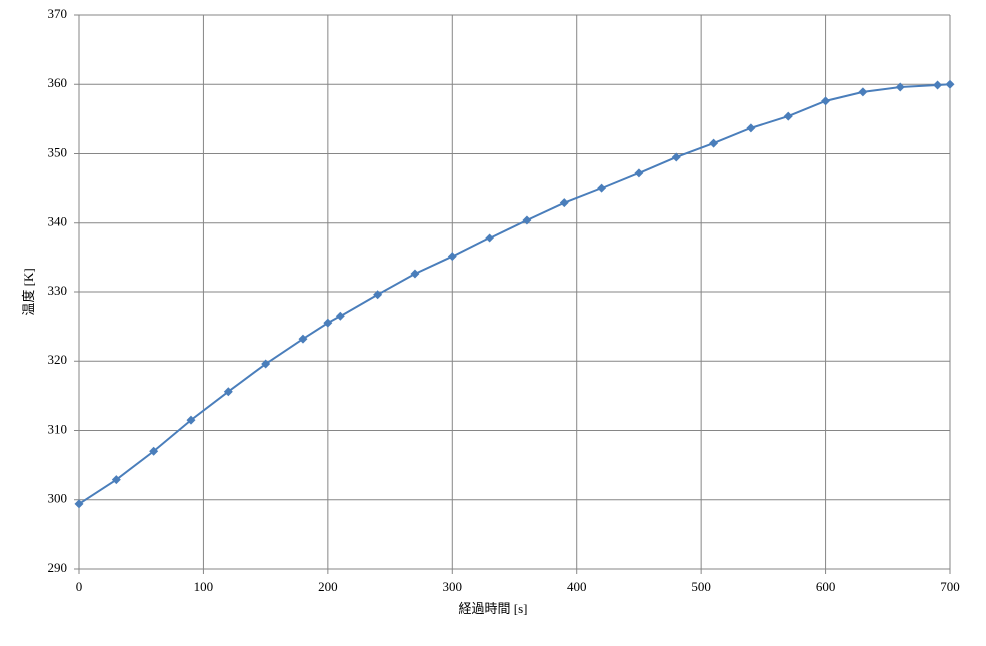  I want to click on x-tick-label: 500, so click(701, 586).